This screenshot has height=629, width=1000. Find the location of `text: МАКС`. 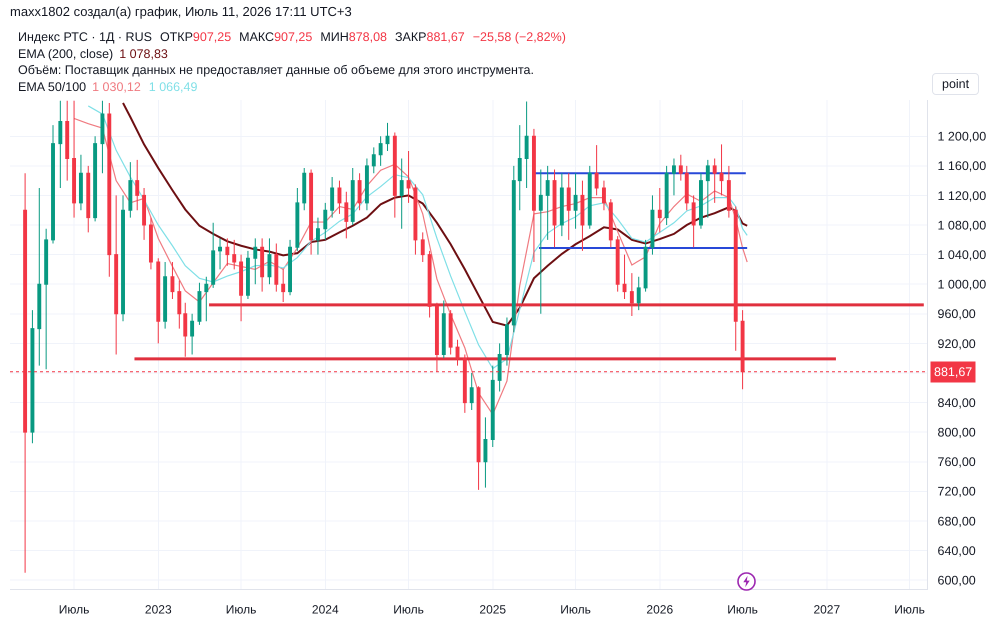

text: МАКС is located at coordinates (256, 37).